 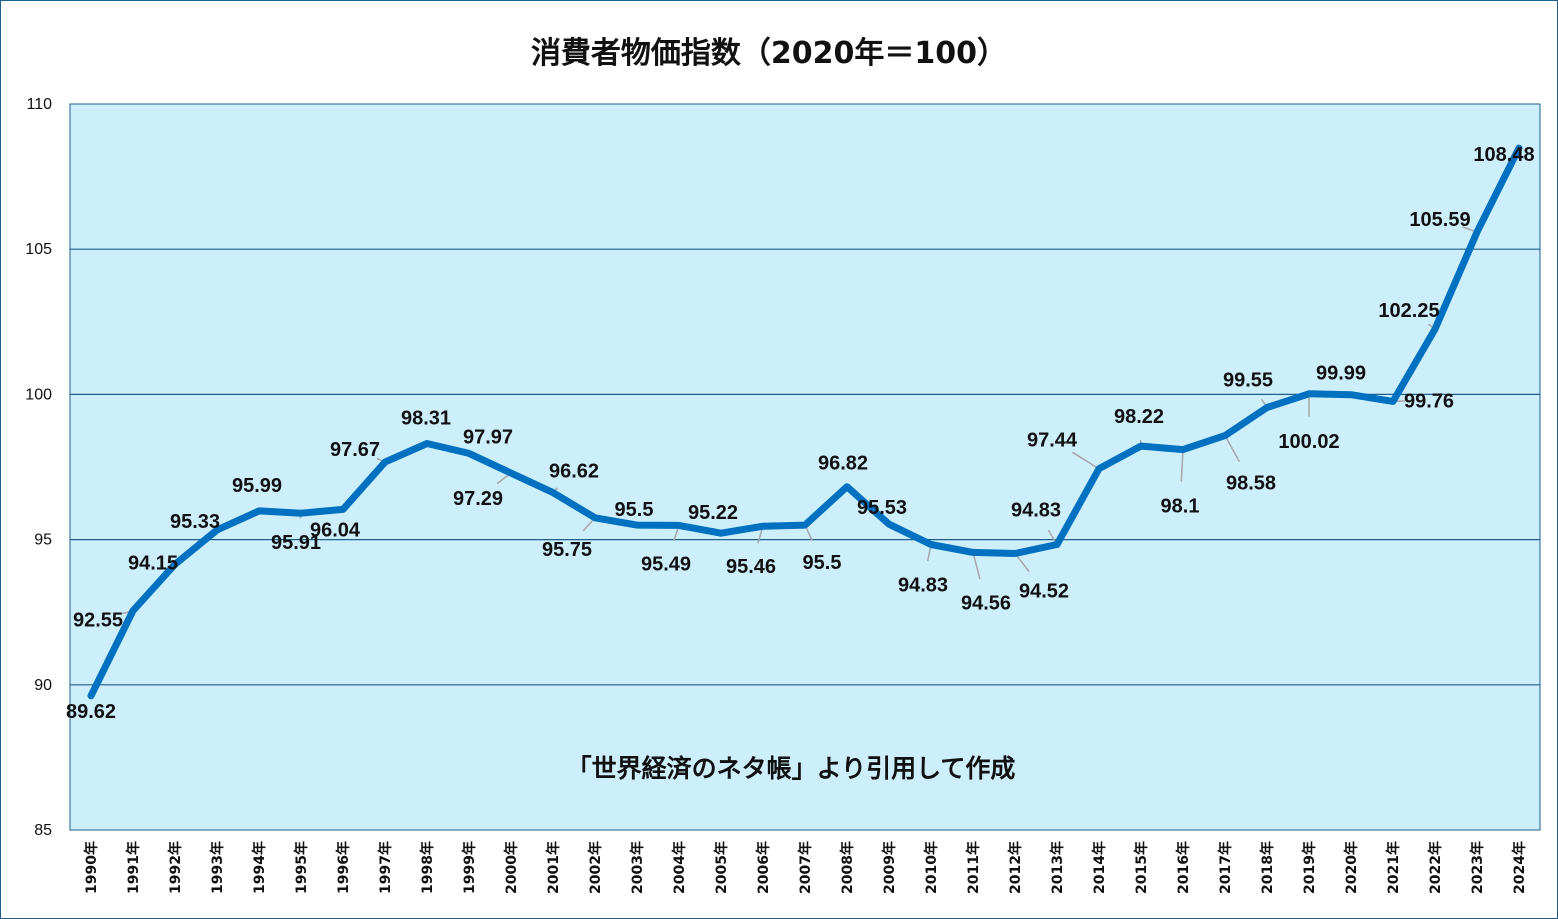 I want to click on data-label: 98.1, so click(x=1180, y=507).